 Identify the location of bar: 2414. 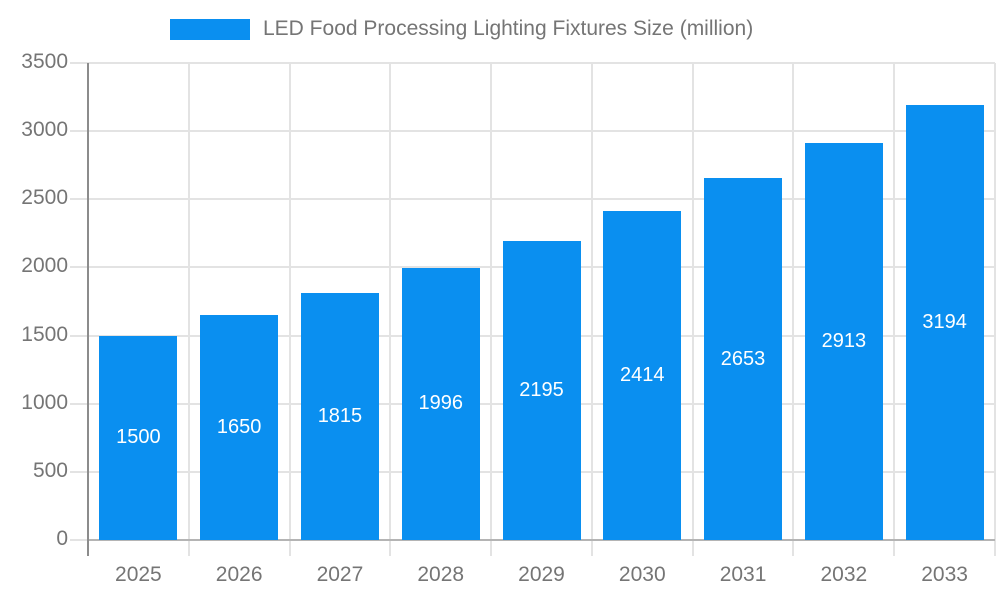
(642, 375).